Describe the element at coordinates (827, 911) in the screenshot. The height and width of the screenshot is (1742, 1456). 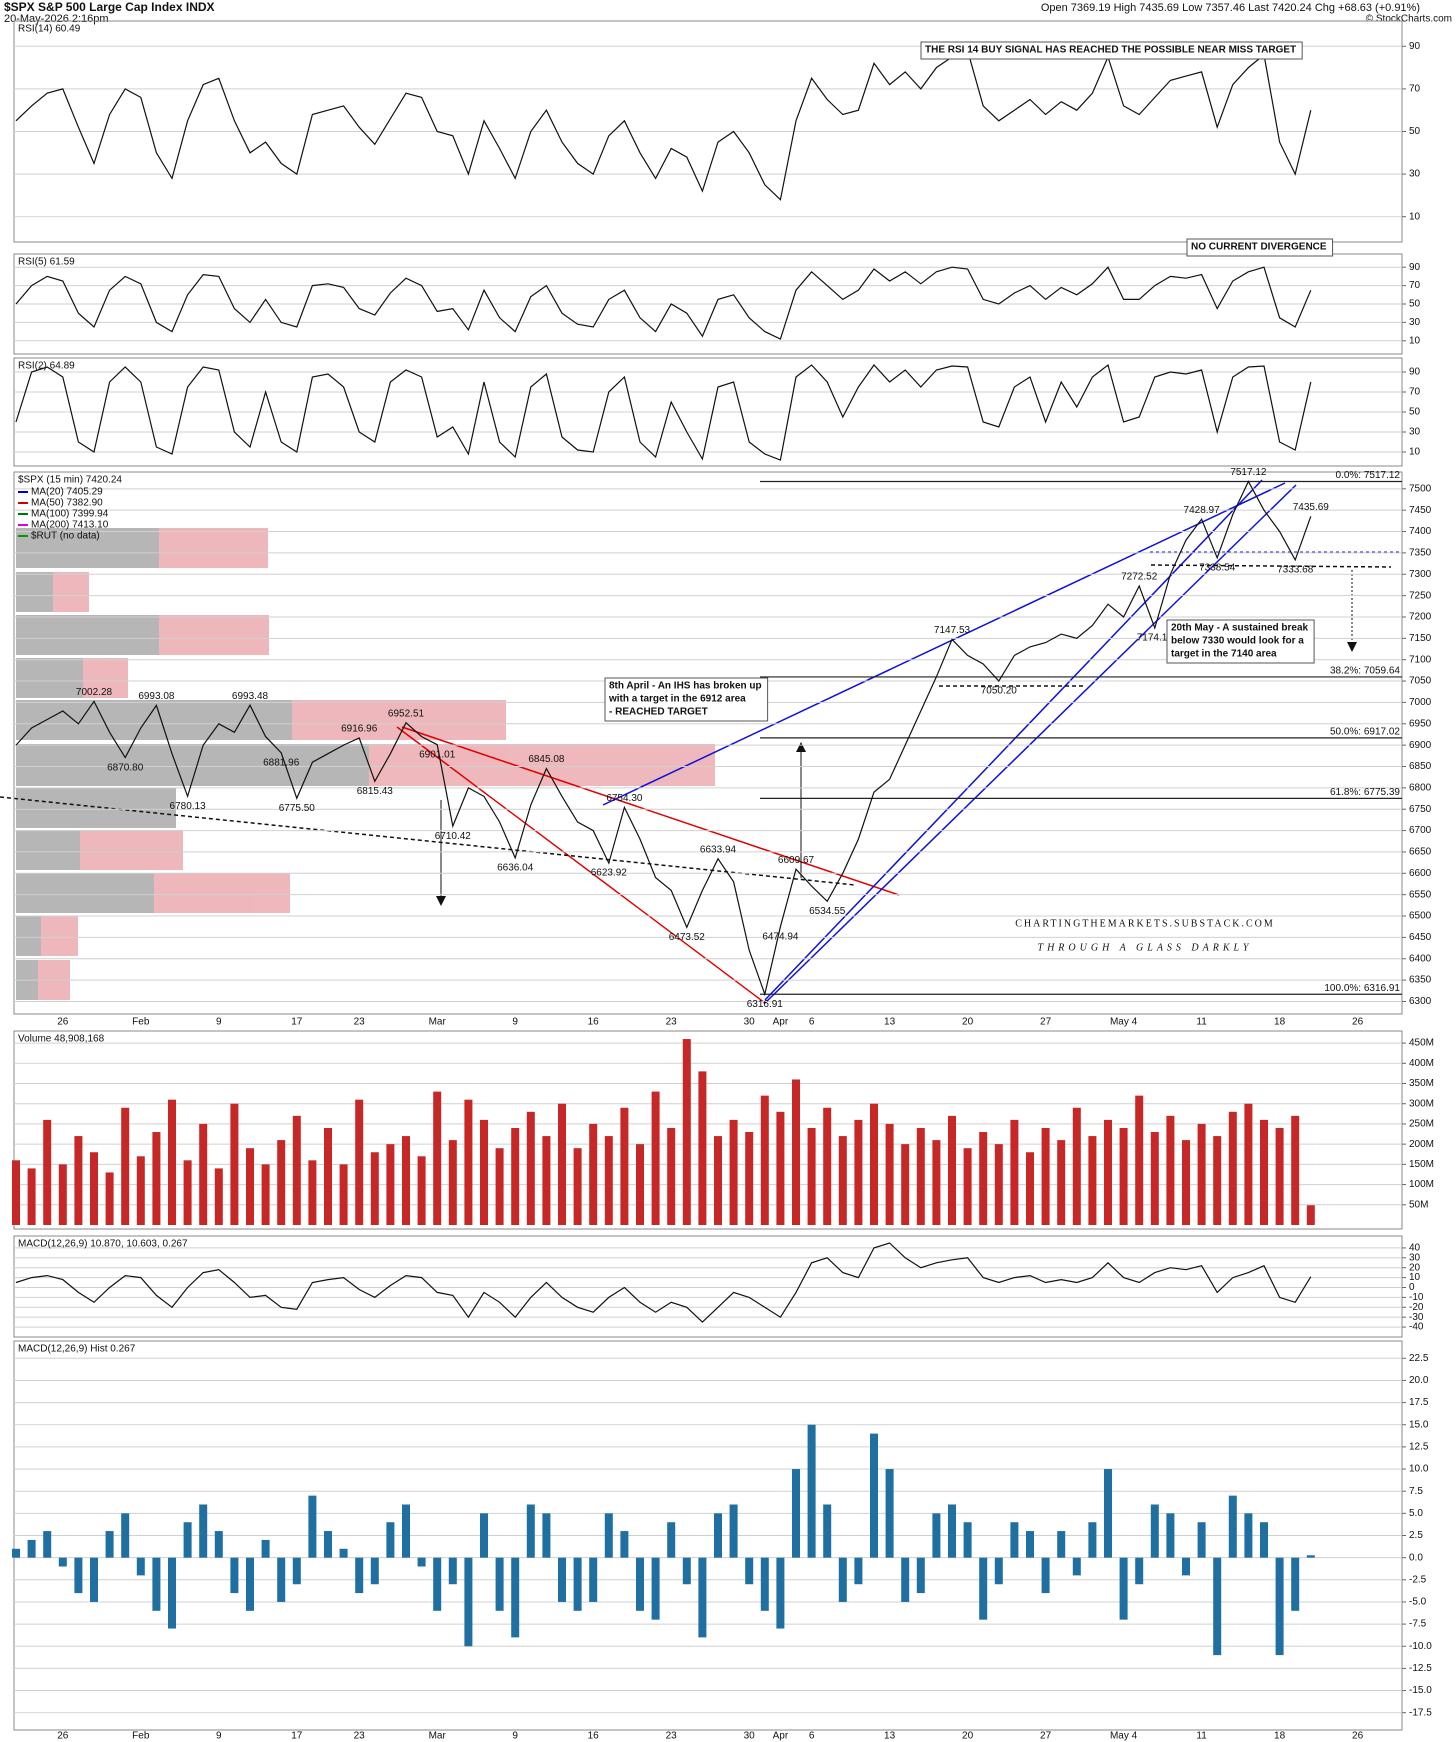
I see `value-label: 6534.55` at that location.